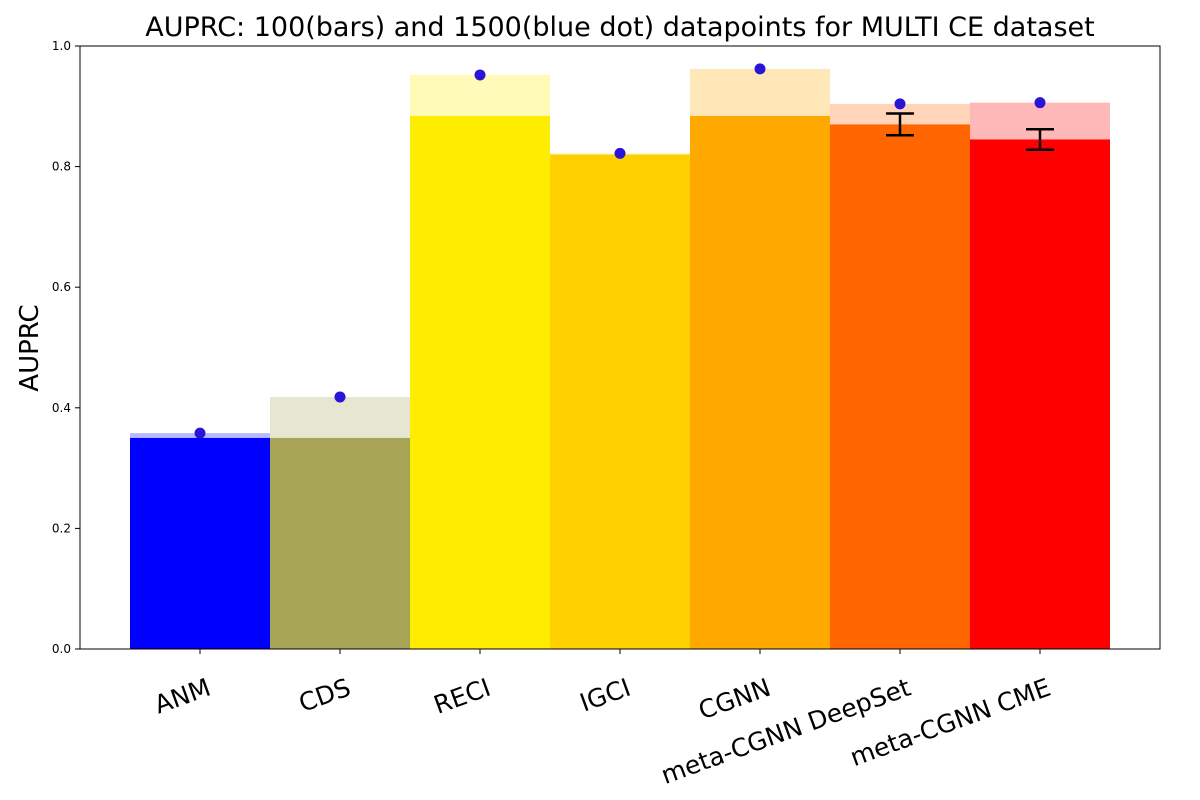 This screenshot has width=1200, height=800. I want to click on bar-100-anm, so click(200, 543).